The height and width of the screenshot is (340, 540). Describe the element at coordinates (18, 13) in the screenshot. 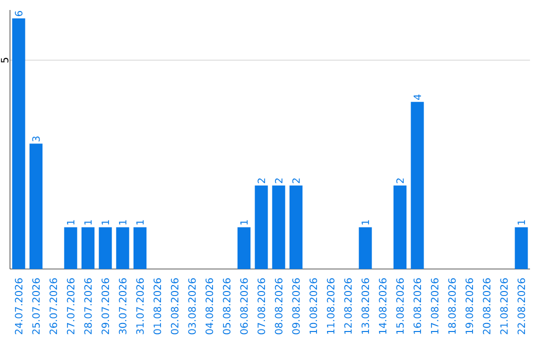

I see `data-label: 6` at that location.